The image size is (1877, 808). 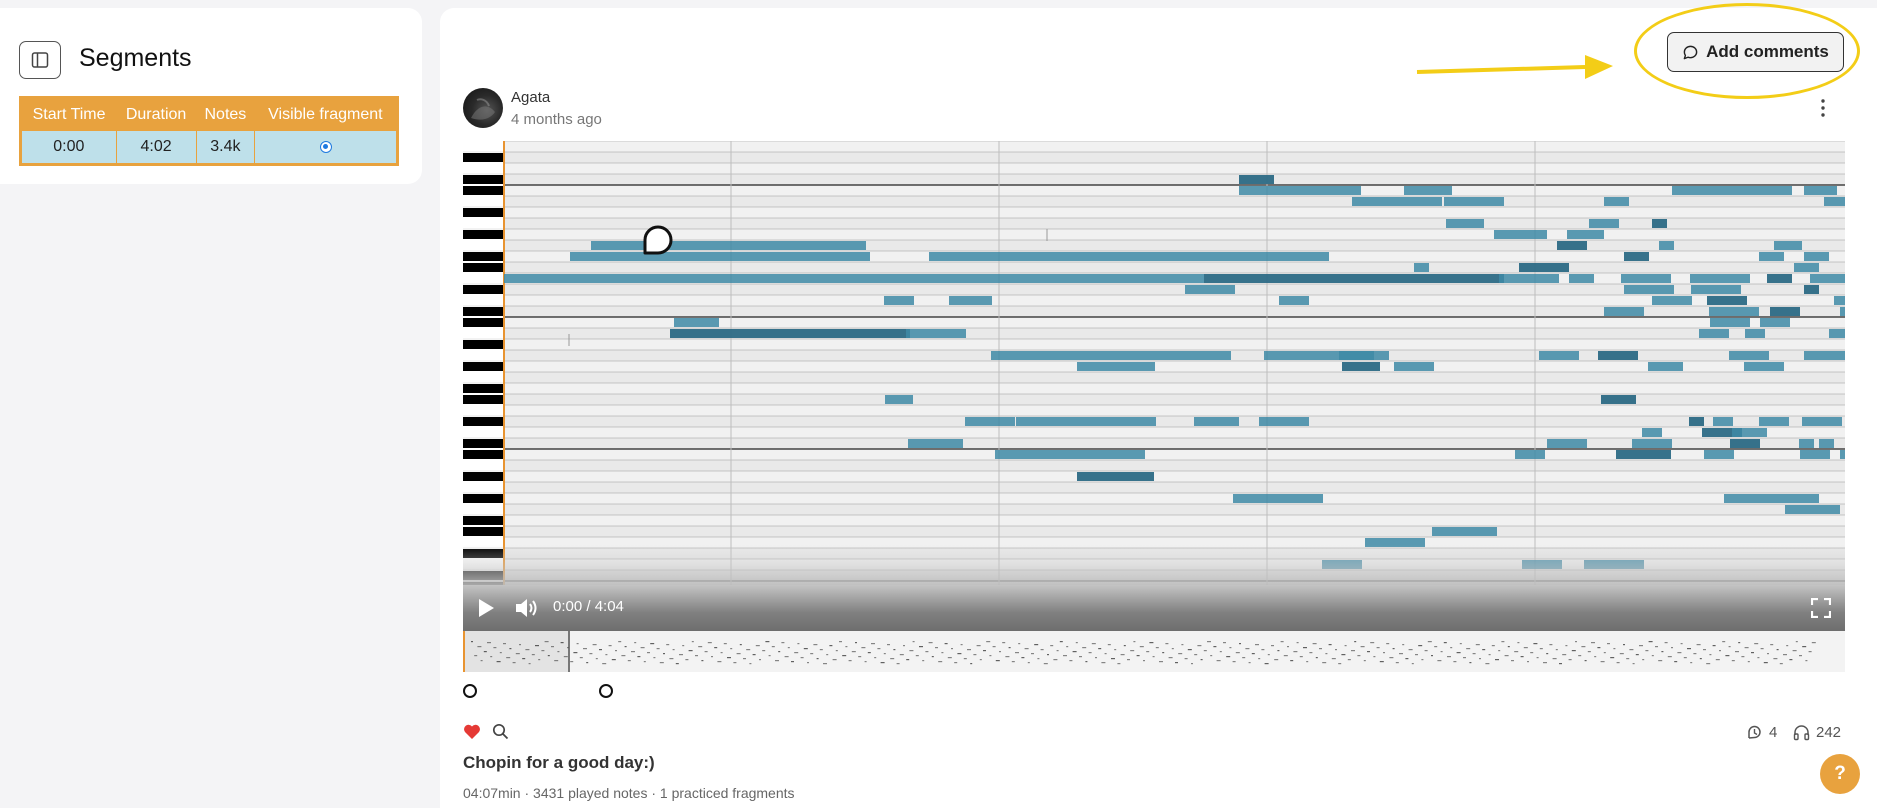 I want to click on volume-icon, so click(x=527, y=608).